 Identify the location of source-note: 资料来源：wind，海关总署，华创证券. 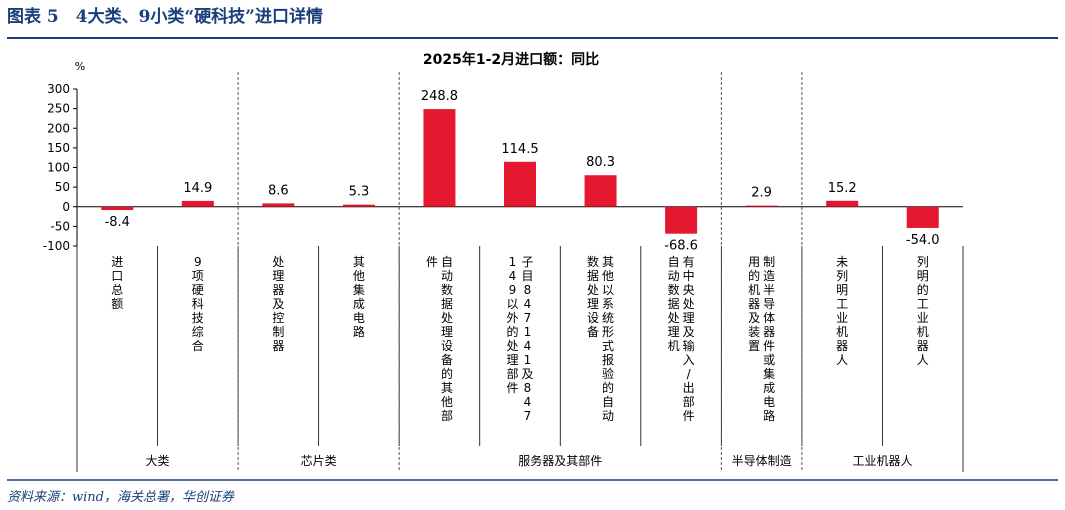
(120, 497).